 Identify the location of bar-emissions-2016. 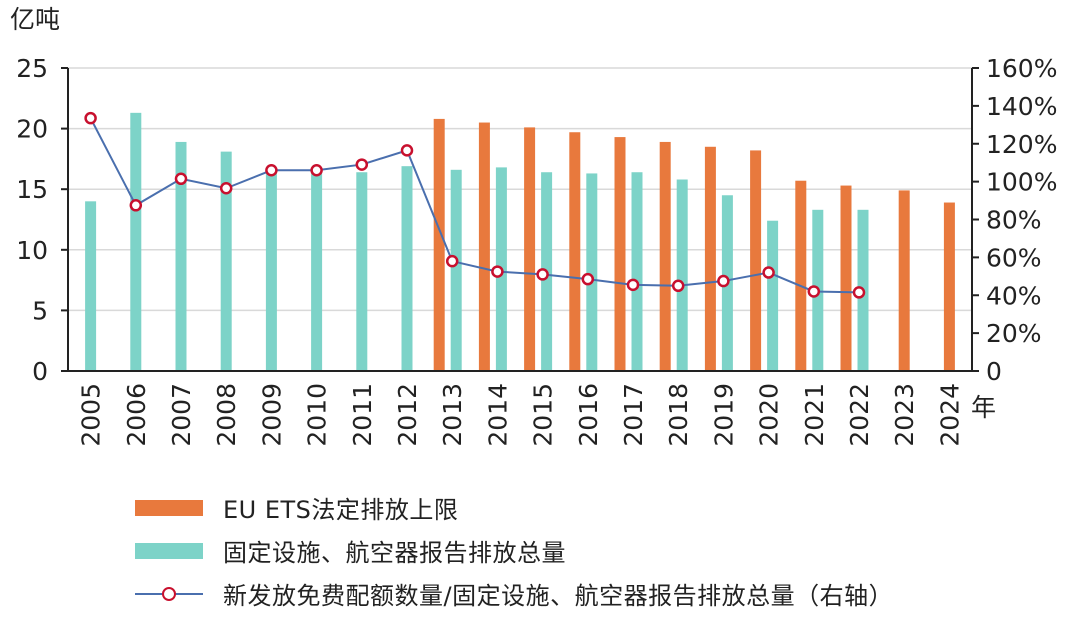
(592, 272).